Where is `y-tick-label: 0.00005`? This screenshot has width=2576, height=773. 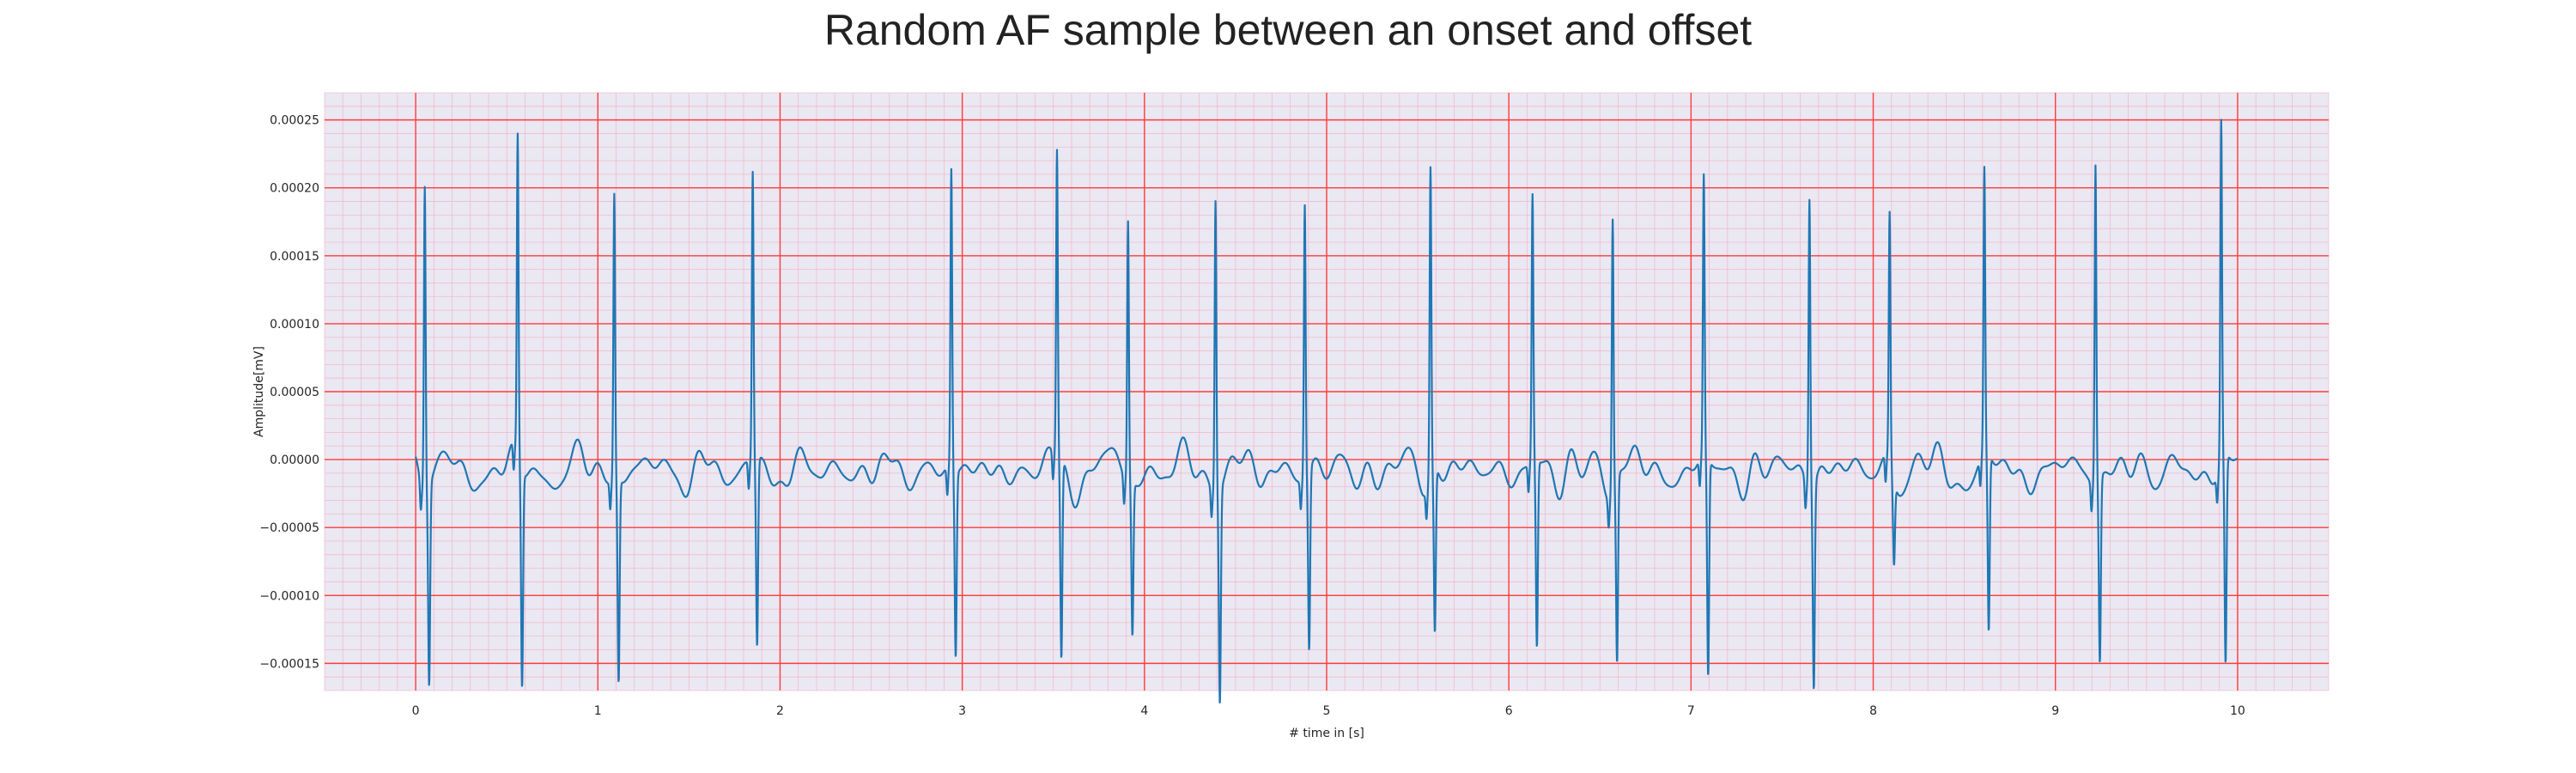
y-tick-label: 0.00005 is located at coordinates (294, 392).